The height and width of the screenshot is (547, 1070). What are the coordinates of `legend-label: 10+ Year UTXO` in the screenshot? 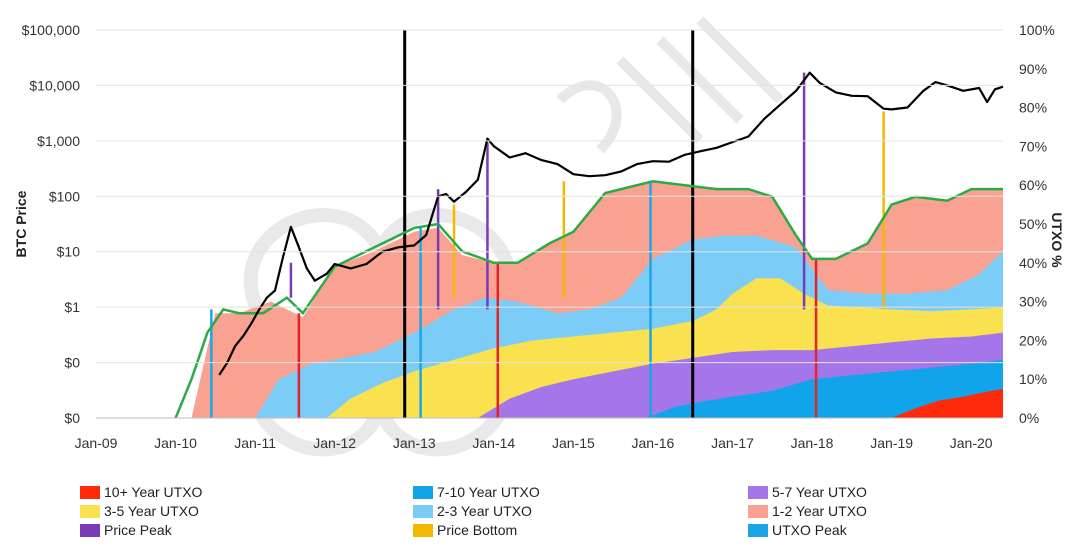 It's located at (153, 492).